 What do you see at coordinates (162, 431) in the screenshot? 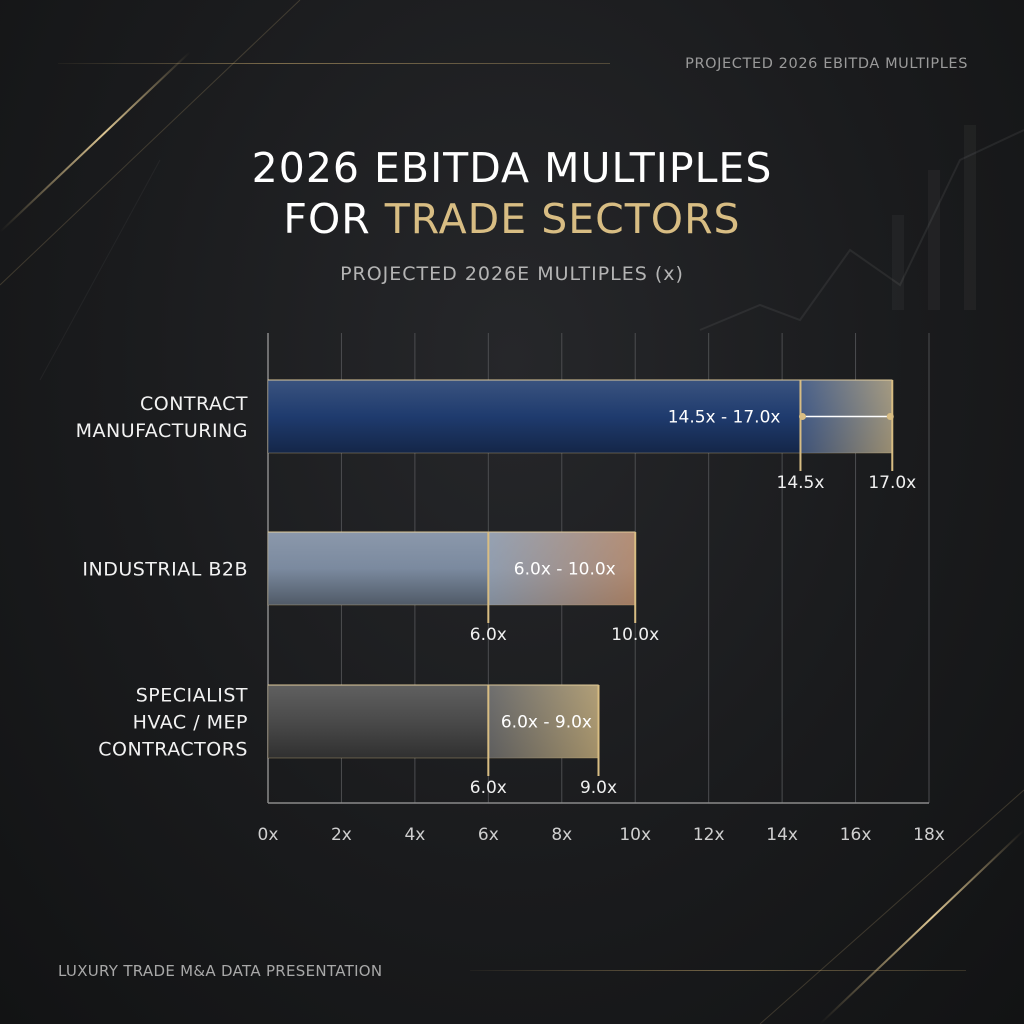
I see `category-label: MANUFACTURING` at bounding box center [162, 431].